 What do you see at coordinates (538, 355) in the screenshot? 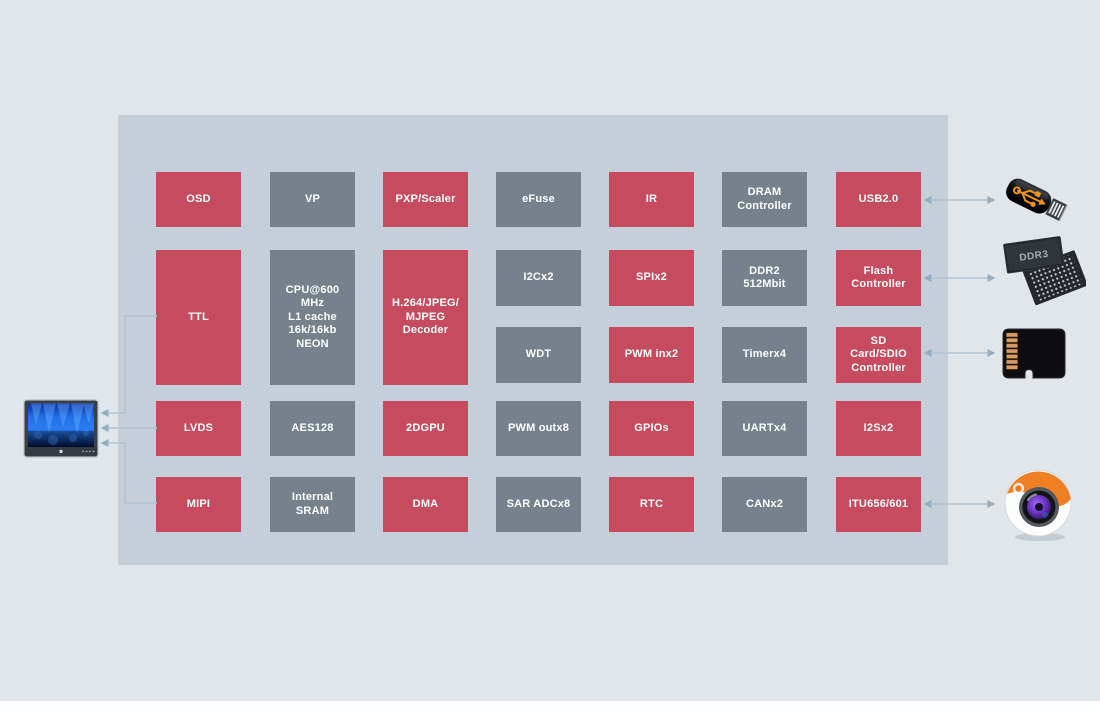
I see `block-wdt: WDT` at bounding box center [538, 355].